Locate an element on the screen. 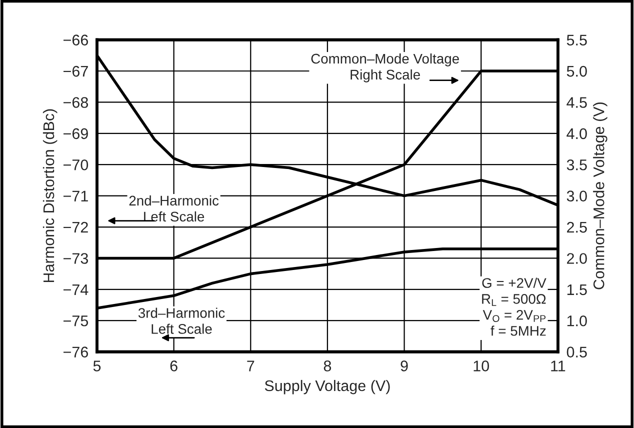 The image size is (634, 428). y-tick-label: −71 is located at coordinates (76, 196).